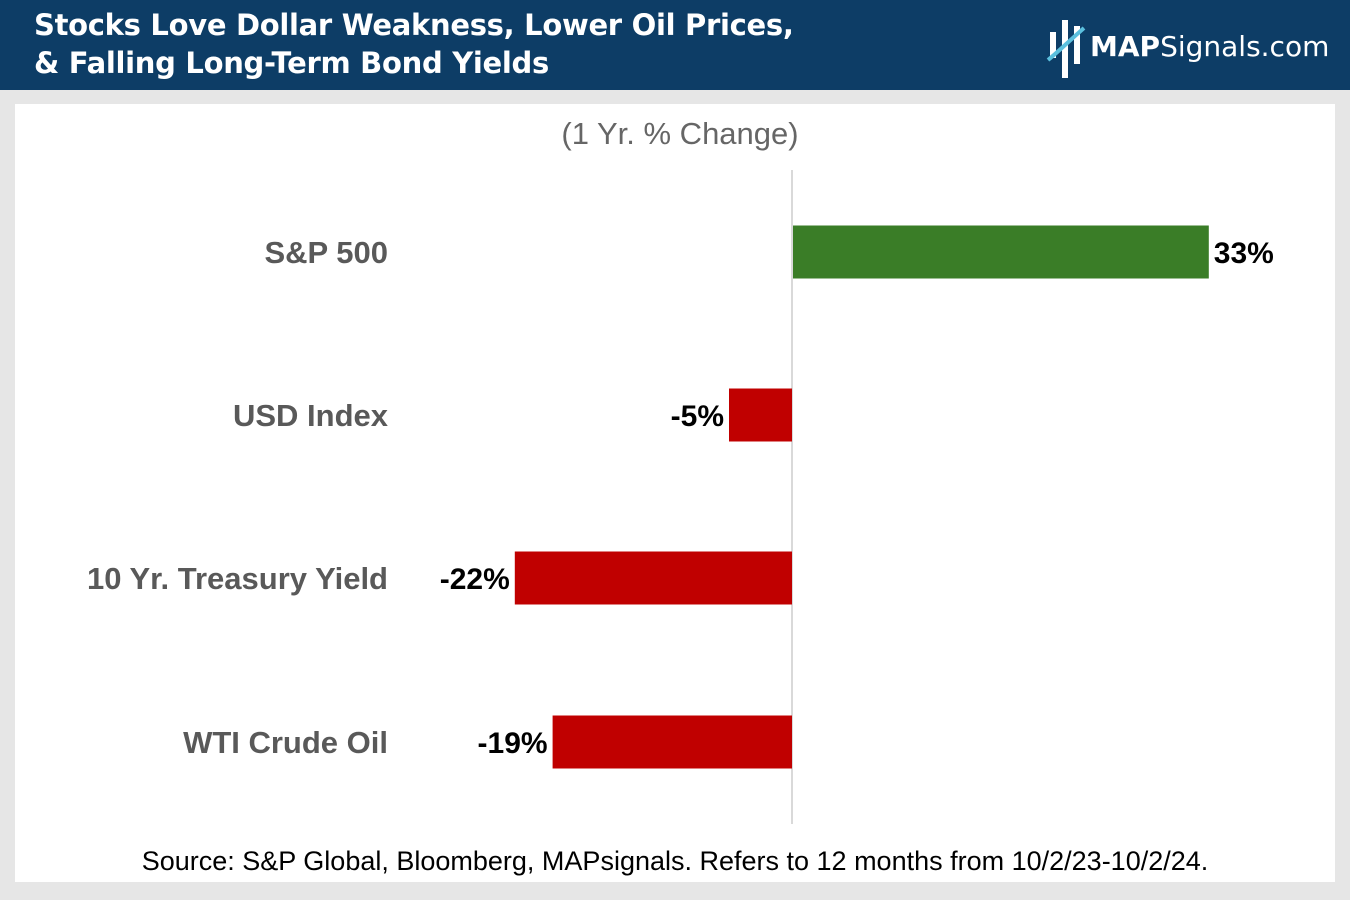  What do you see at coordinates (1245, 46) in the screenshot?
I see `logo-text-rest: Signals.com` at bounding box center [1245, 46].